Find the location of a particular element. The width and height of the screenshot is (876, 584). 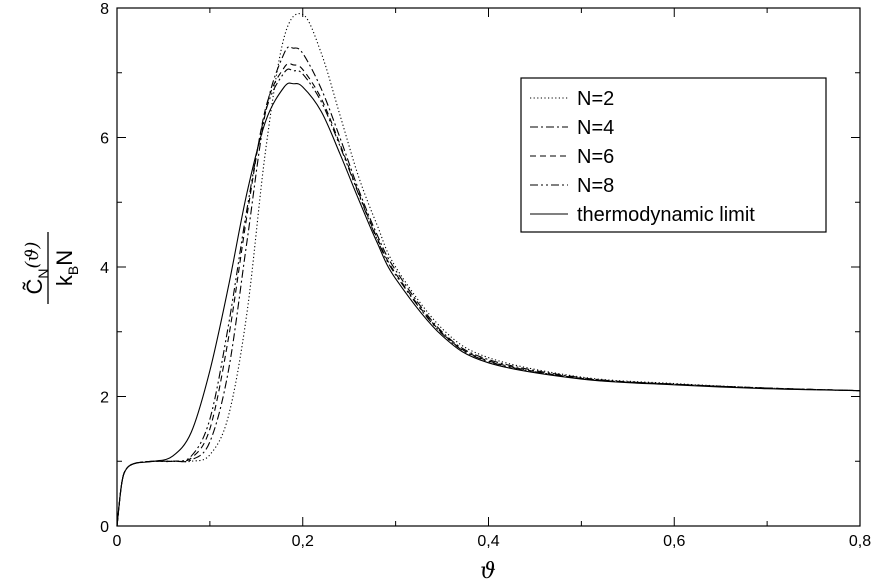

y-tick-label: 2 is located at coordinates (104, 398).